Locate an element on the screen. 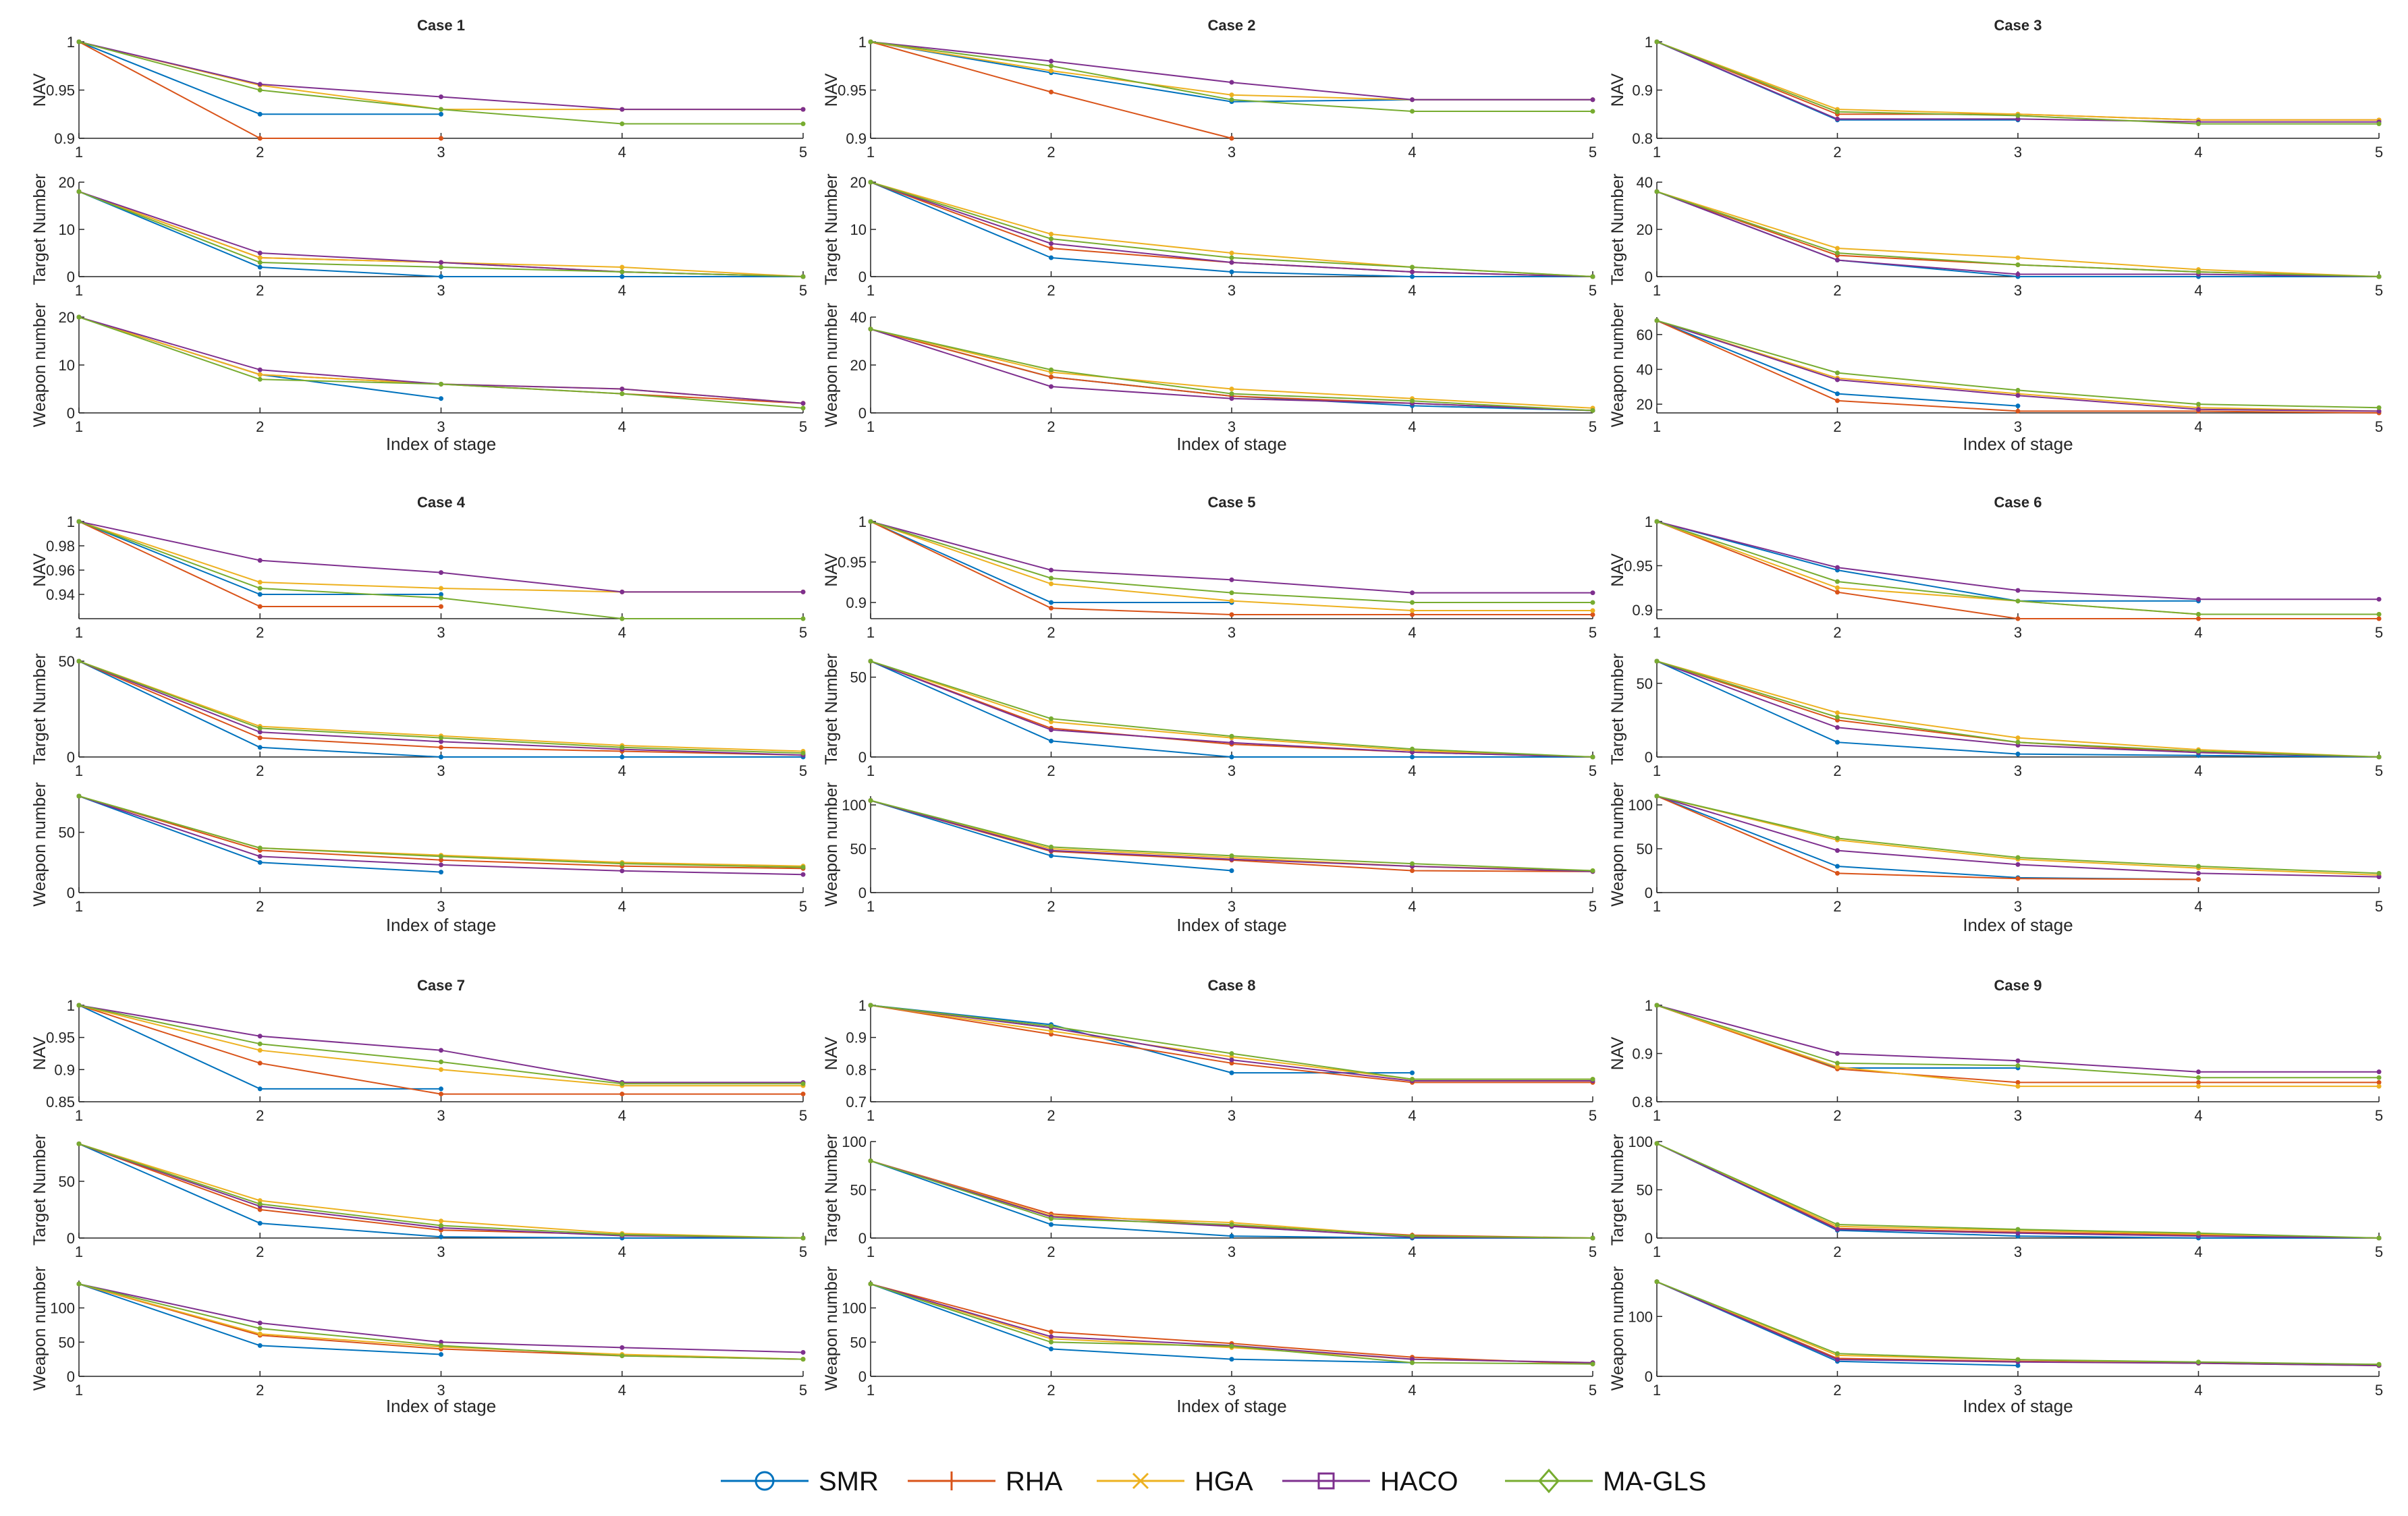 Image resolution: width=2408 pixels, height=1516 pixels. panel-weapon-number: 20 40 60 1 2 3 4 5 Weapon number is located at coordinates (1995, 369).